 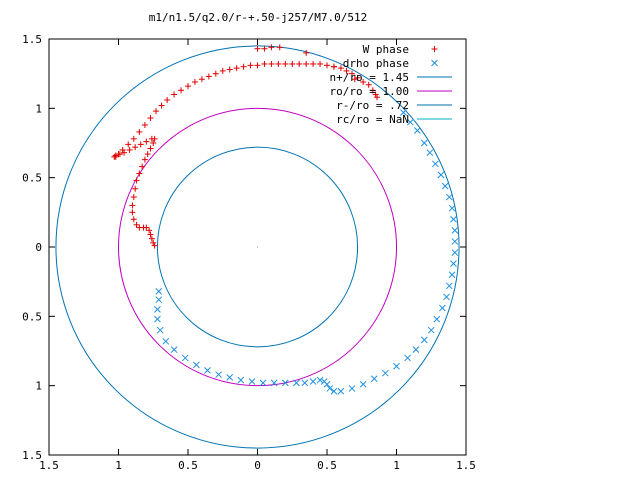 I want to click on y-tick-label: 0.5, so click(x=32, y=316).